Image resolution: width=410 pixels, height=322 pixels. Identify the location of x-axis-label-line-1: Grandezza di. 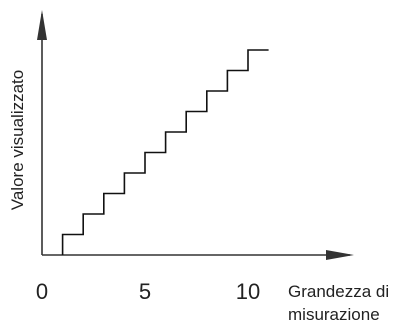
(338, 291).